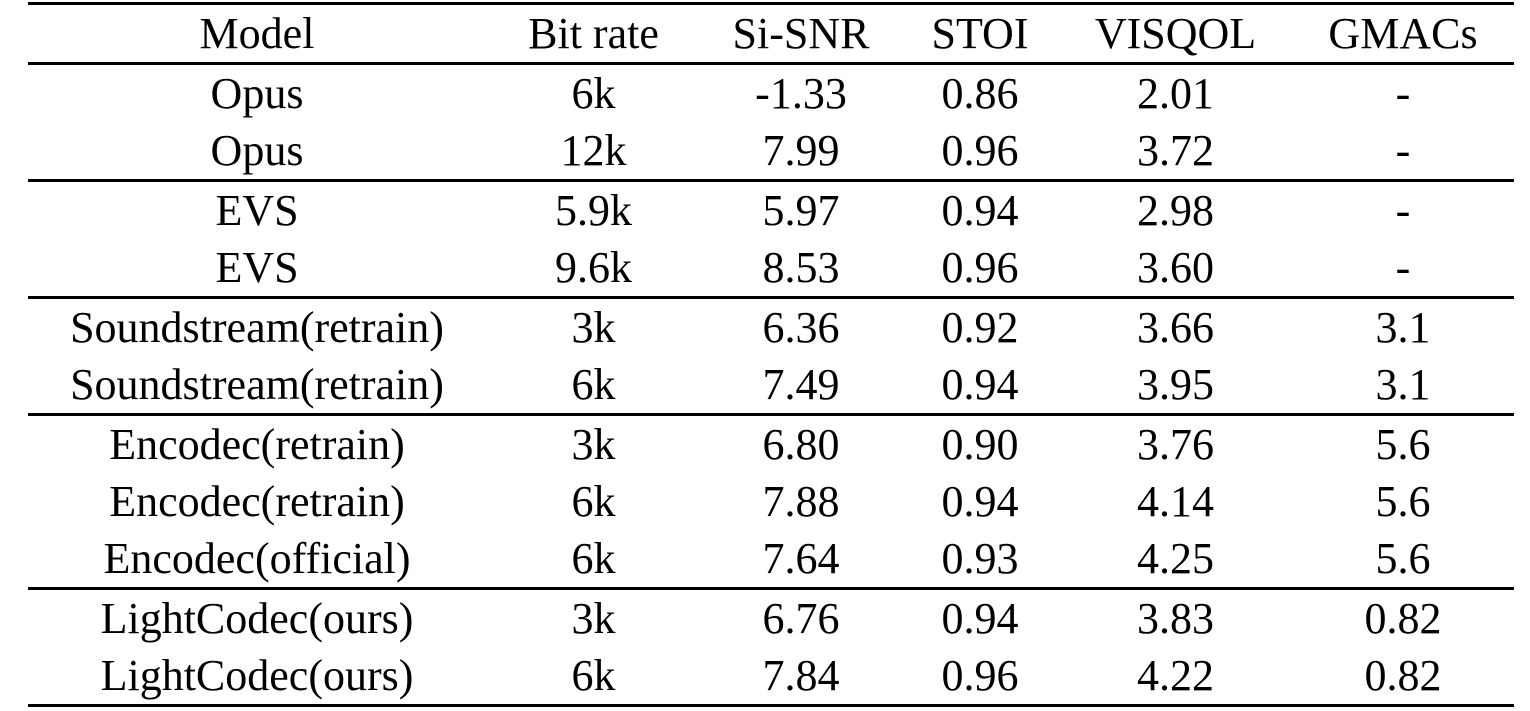 The width and height of the screenshot is (1530, 711). What do you see at coordinates (980, 558) in the screenshot?
I see `table-cell-stoi: 0.93` at bounding box center [980, 558].